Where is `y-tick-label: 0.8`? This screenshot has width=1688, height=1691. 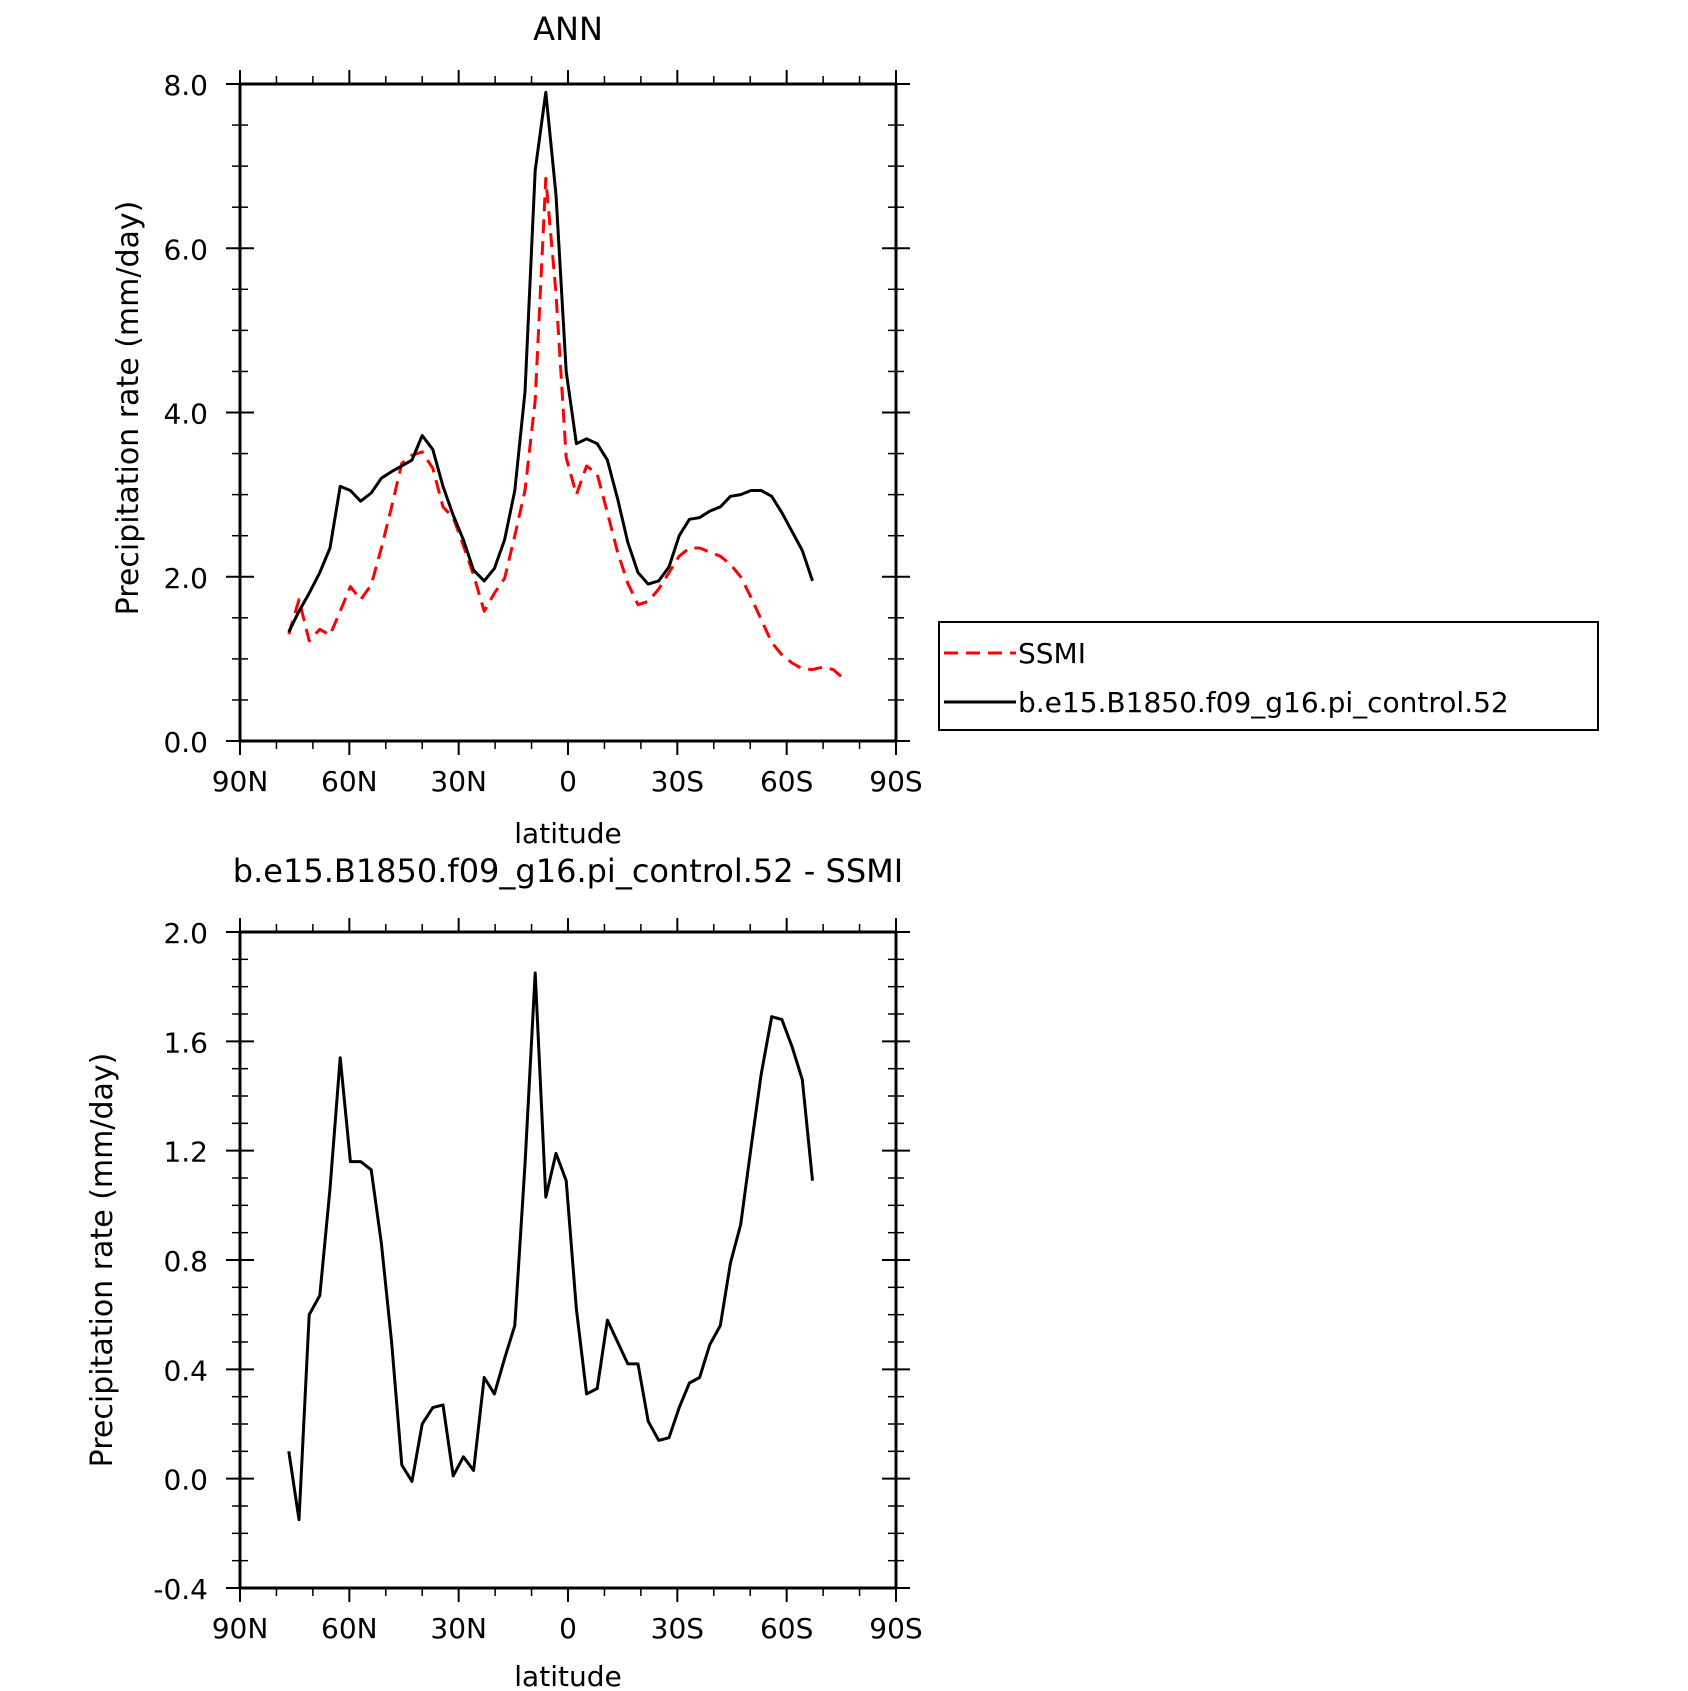
y-tick-label: 0.8 is located at coordinates (185, 1261).